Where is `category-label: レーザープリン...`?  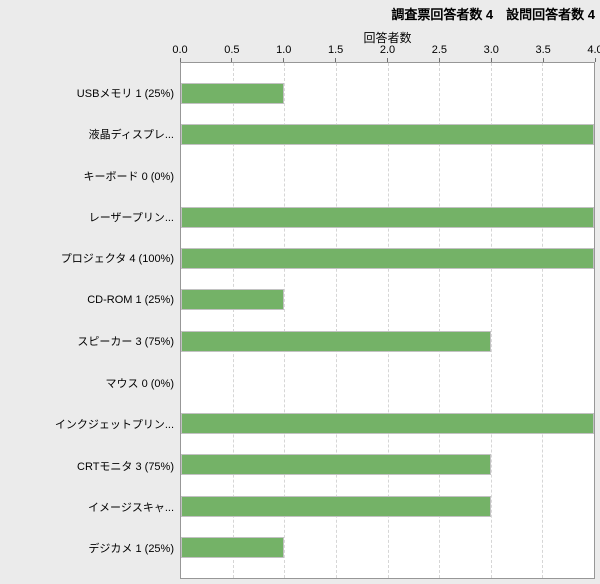
category-label: レーザープリン... is located at coordinates (131, 217).